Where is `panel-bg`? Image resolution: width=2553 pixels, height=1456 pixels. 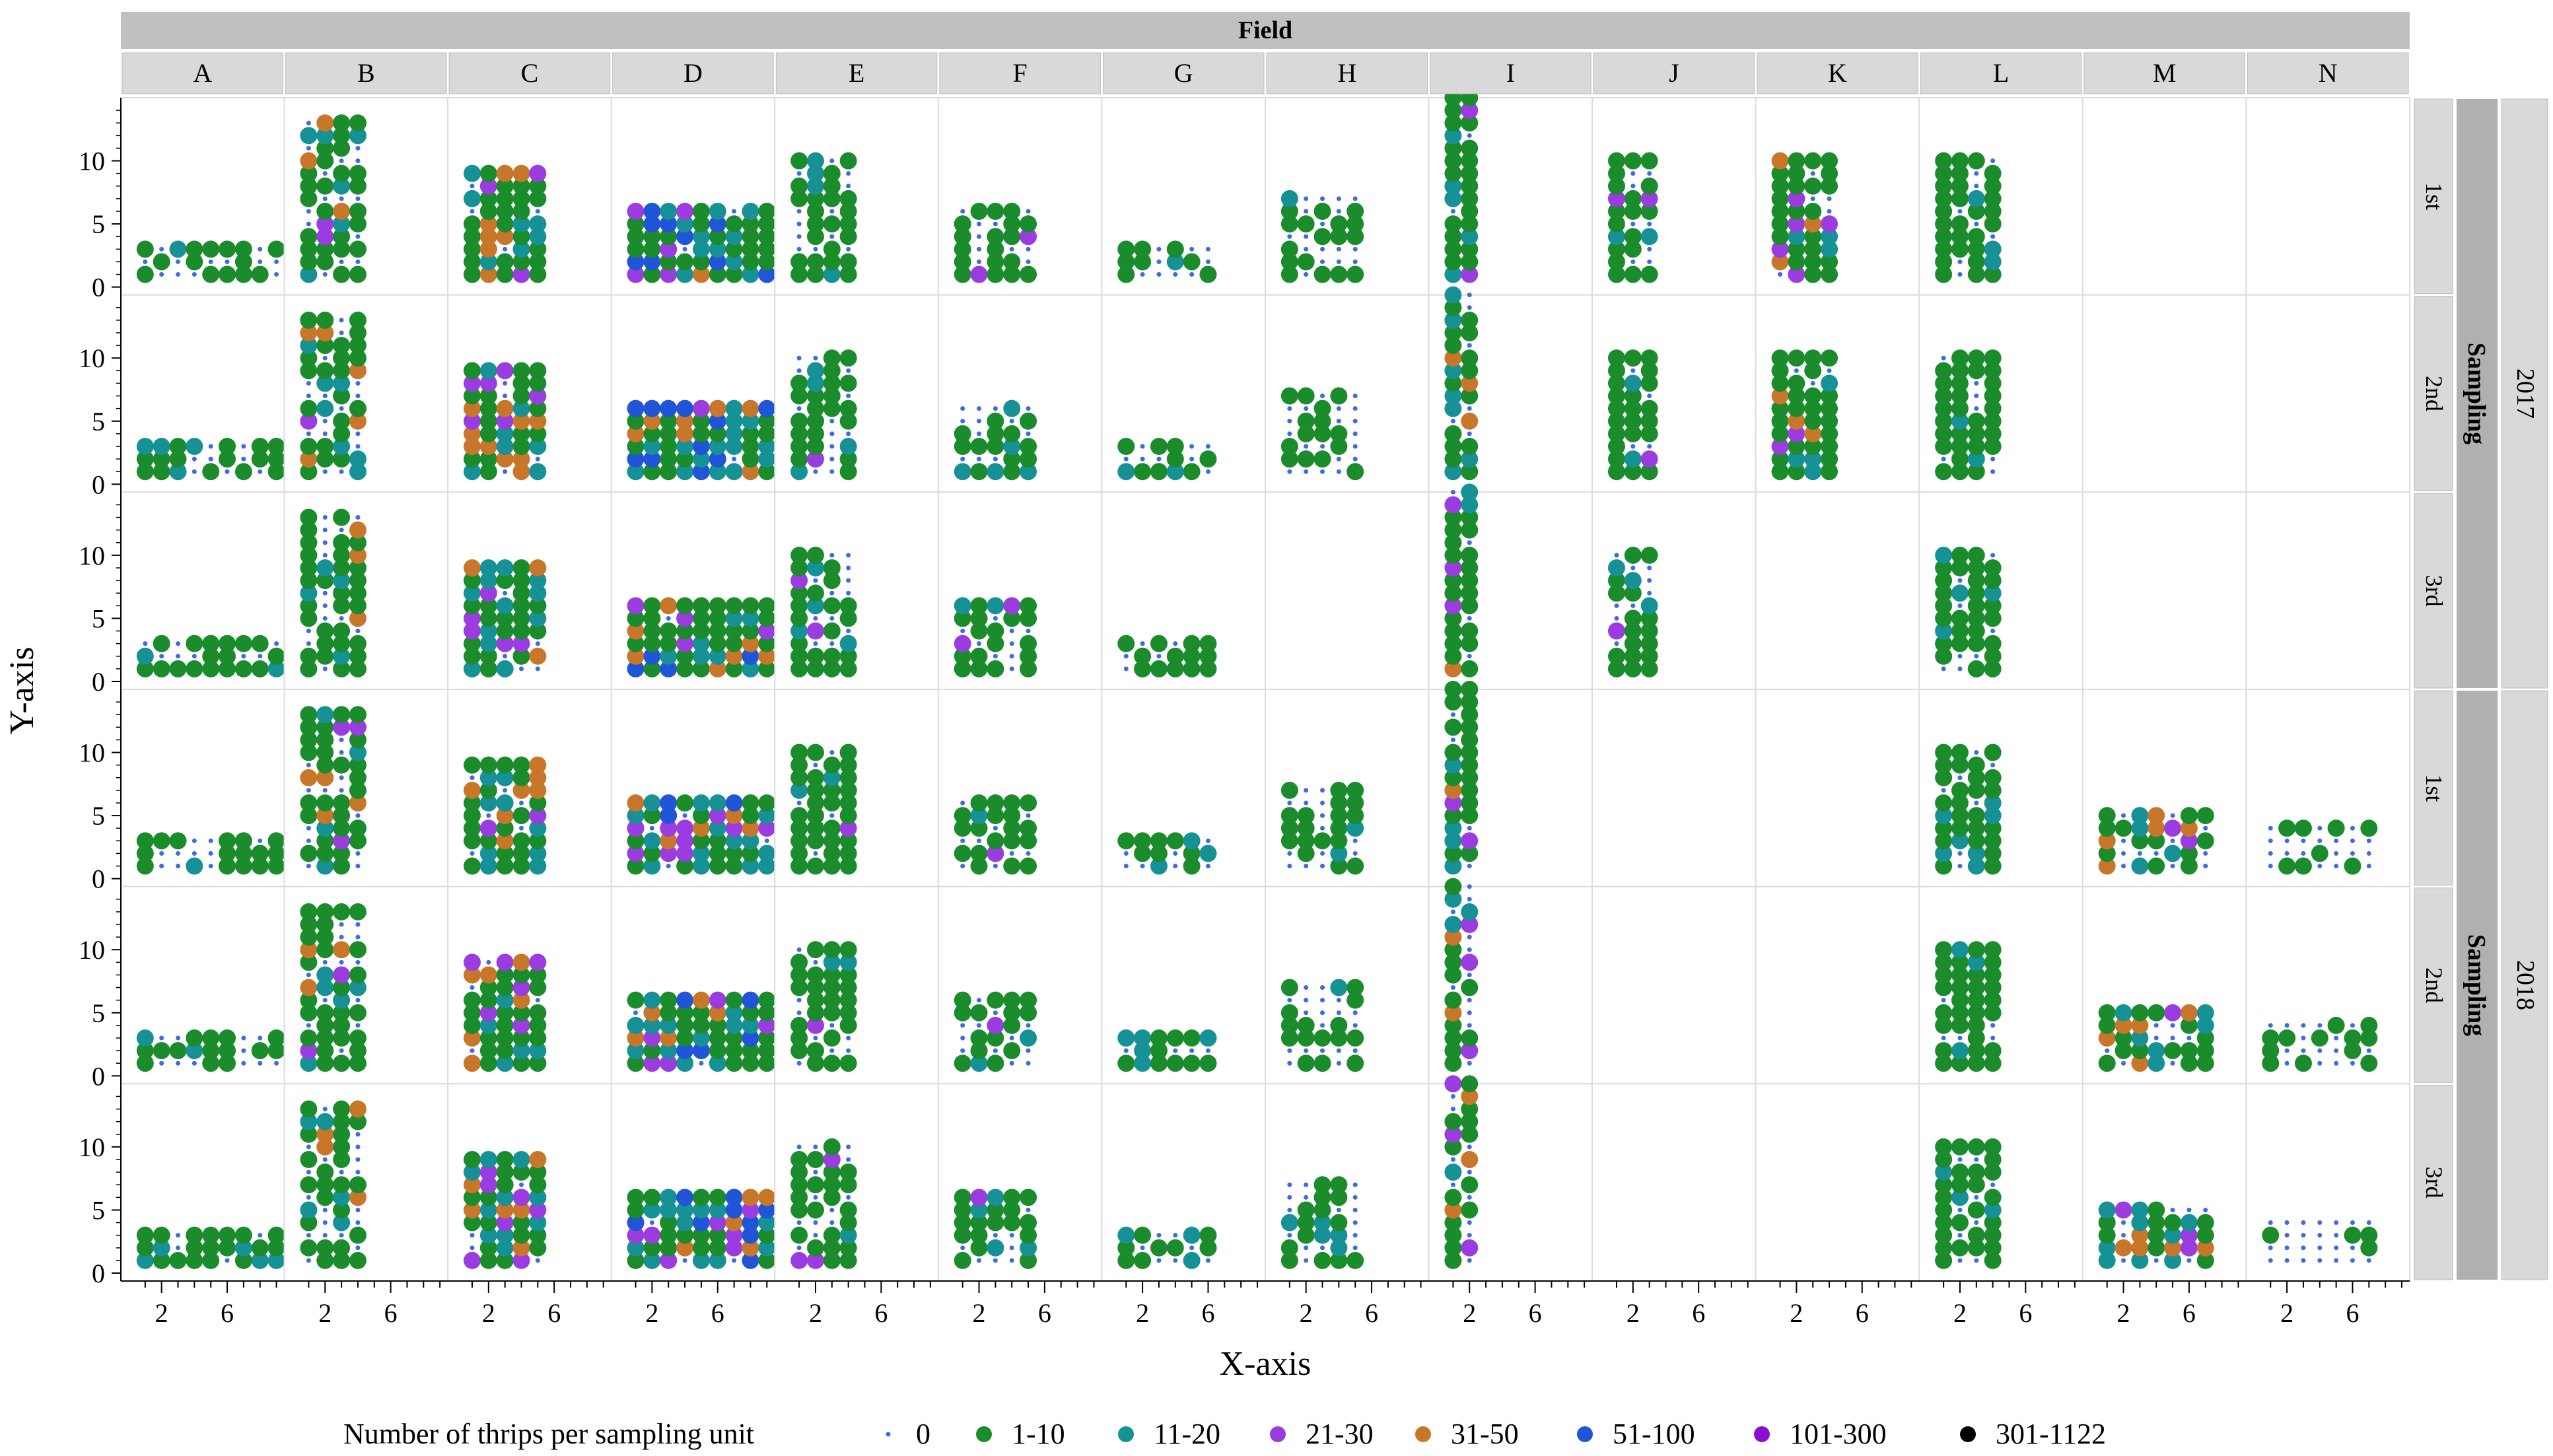 panel-bg is located at coordinates (1184, 788).